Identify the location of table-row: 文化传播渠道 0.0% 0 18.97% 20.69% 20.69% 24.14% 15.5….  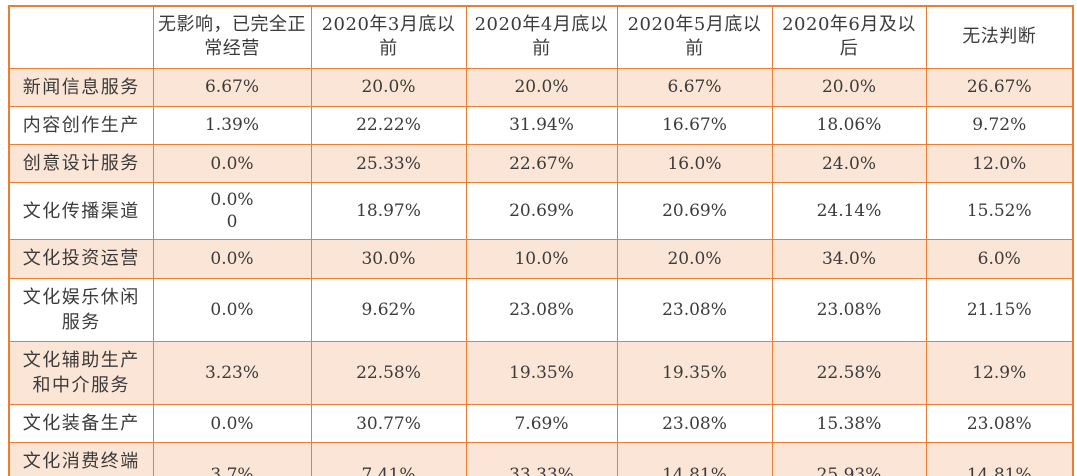
(541, 211).